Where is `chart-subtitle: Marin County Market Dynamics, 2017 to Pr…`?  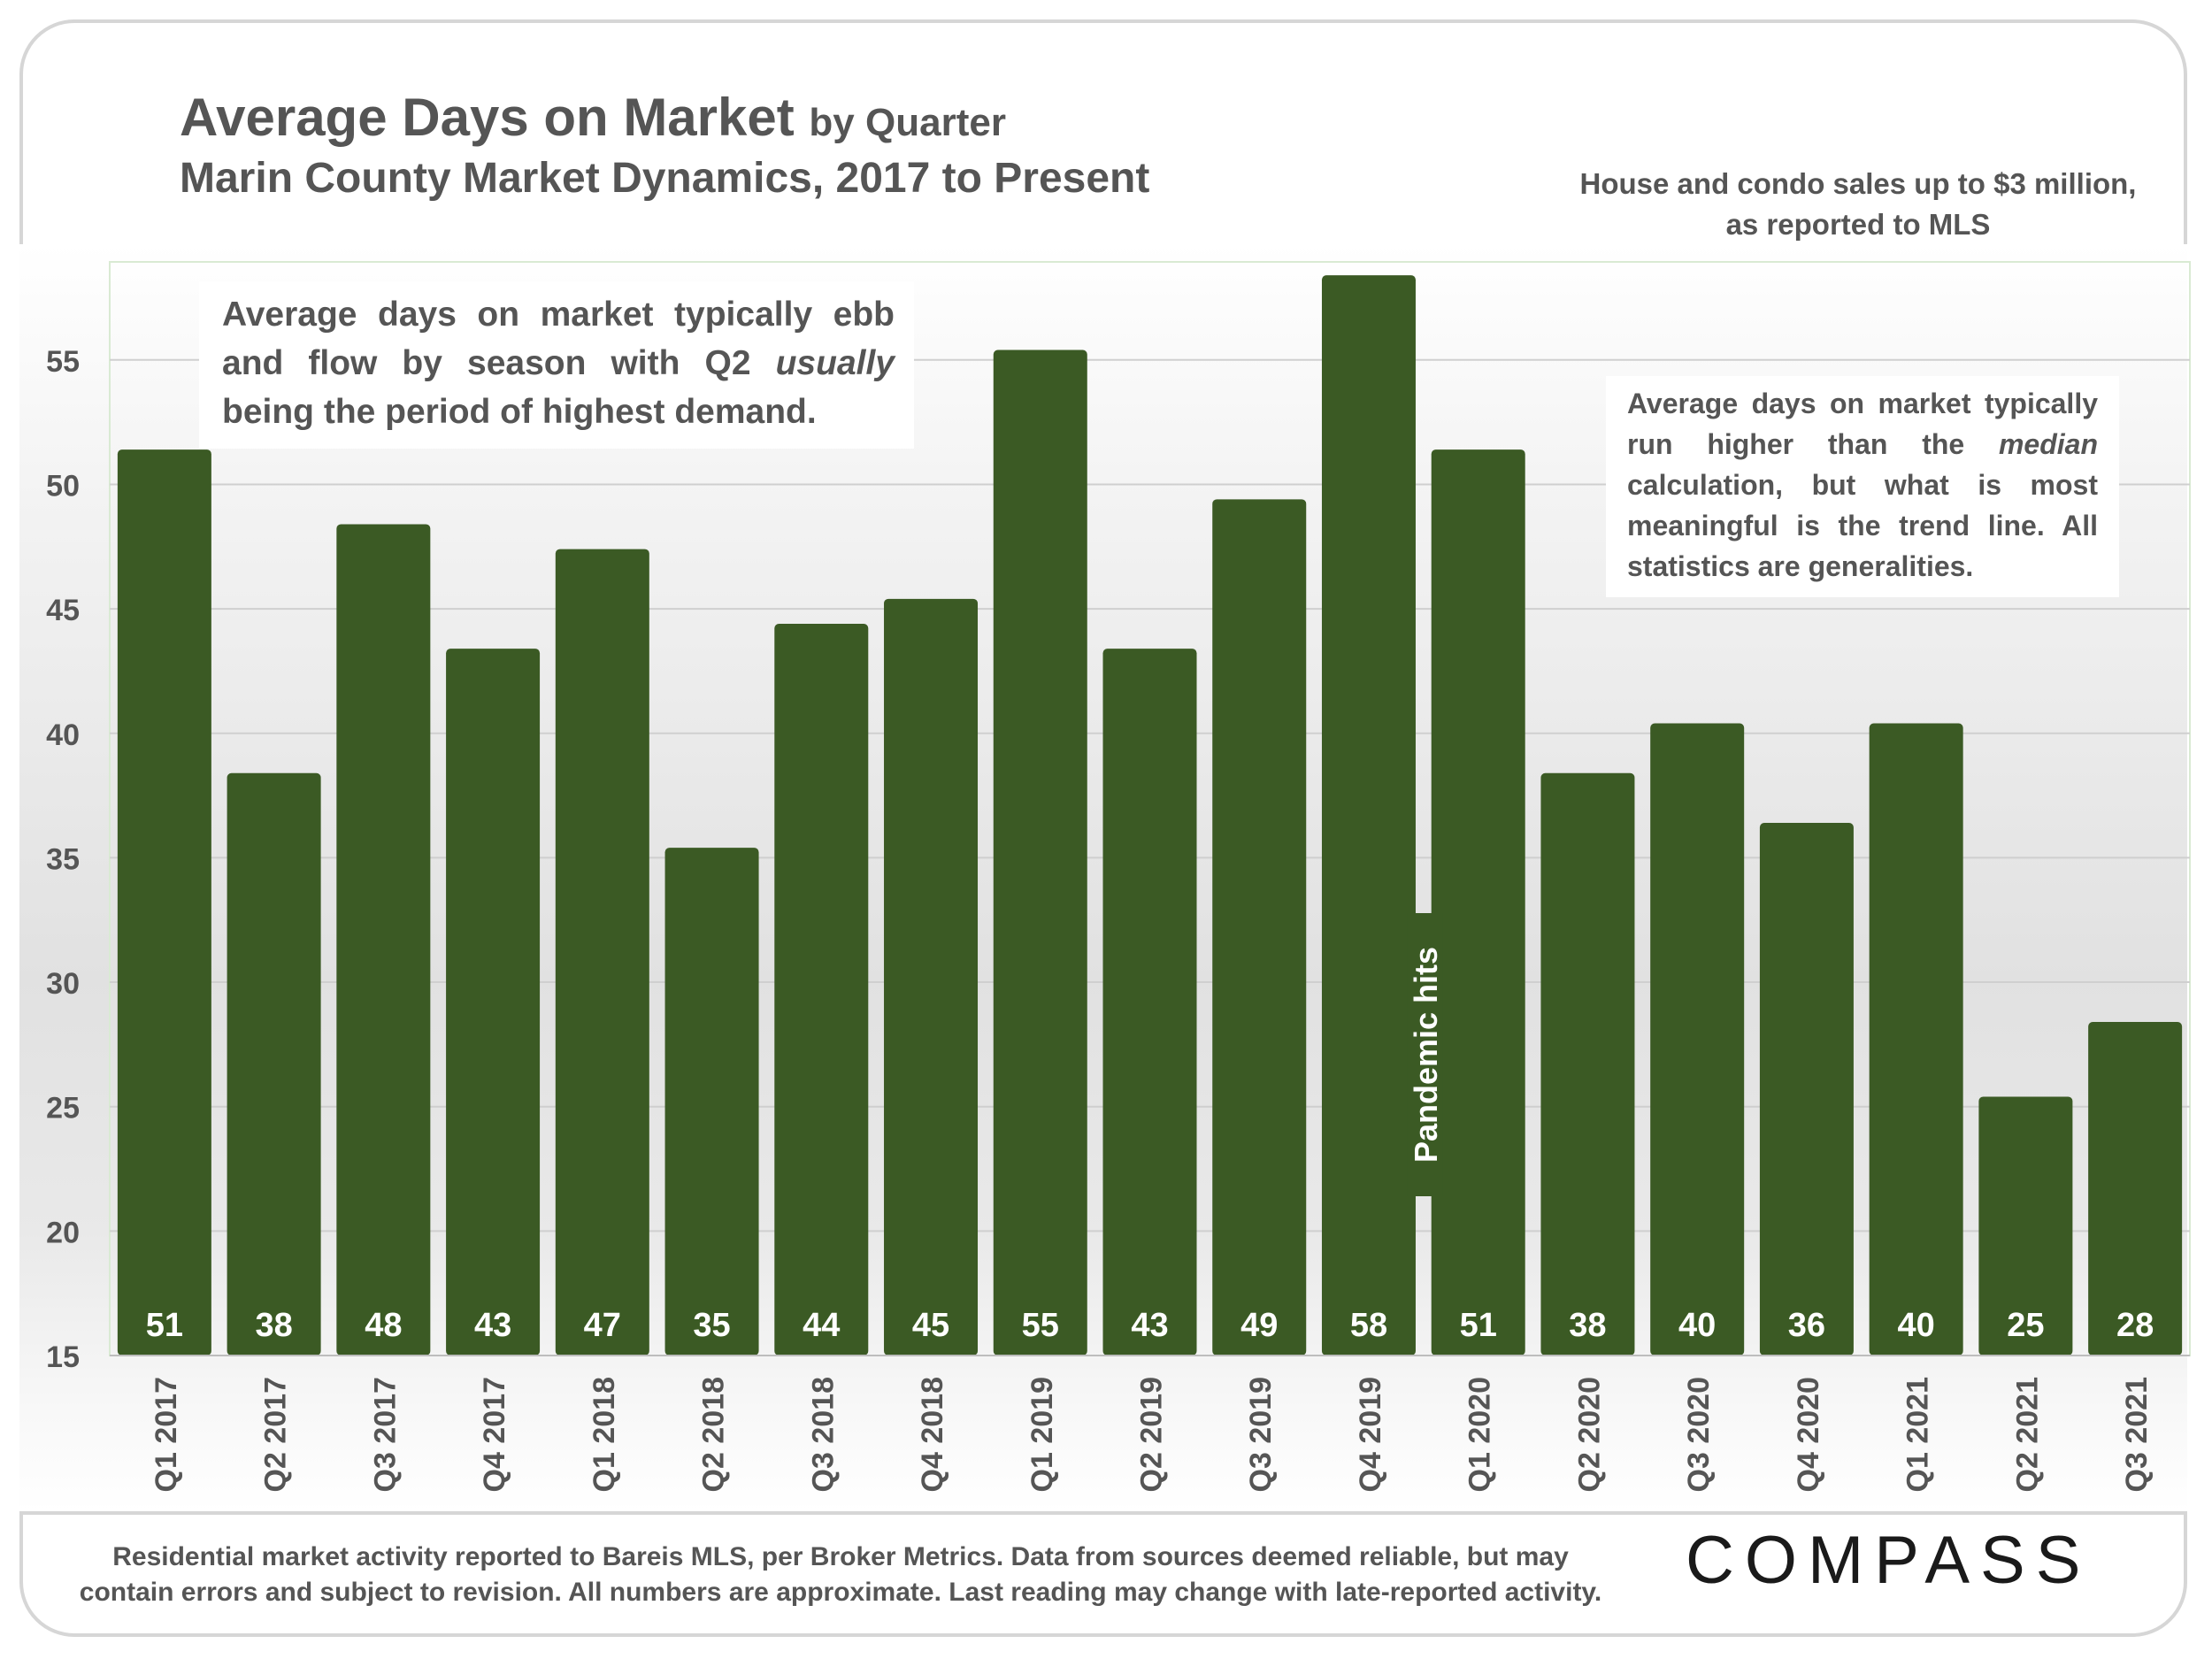
chart-subtitle: Marin County Market Dynamics, 2017 to Pr… is located at coordinates (665, 179).